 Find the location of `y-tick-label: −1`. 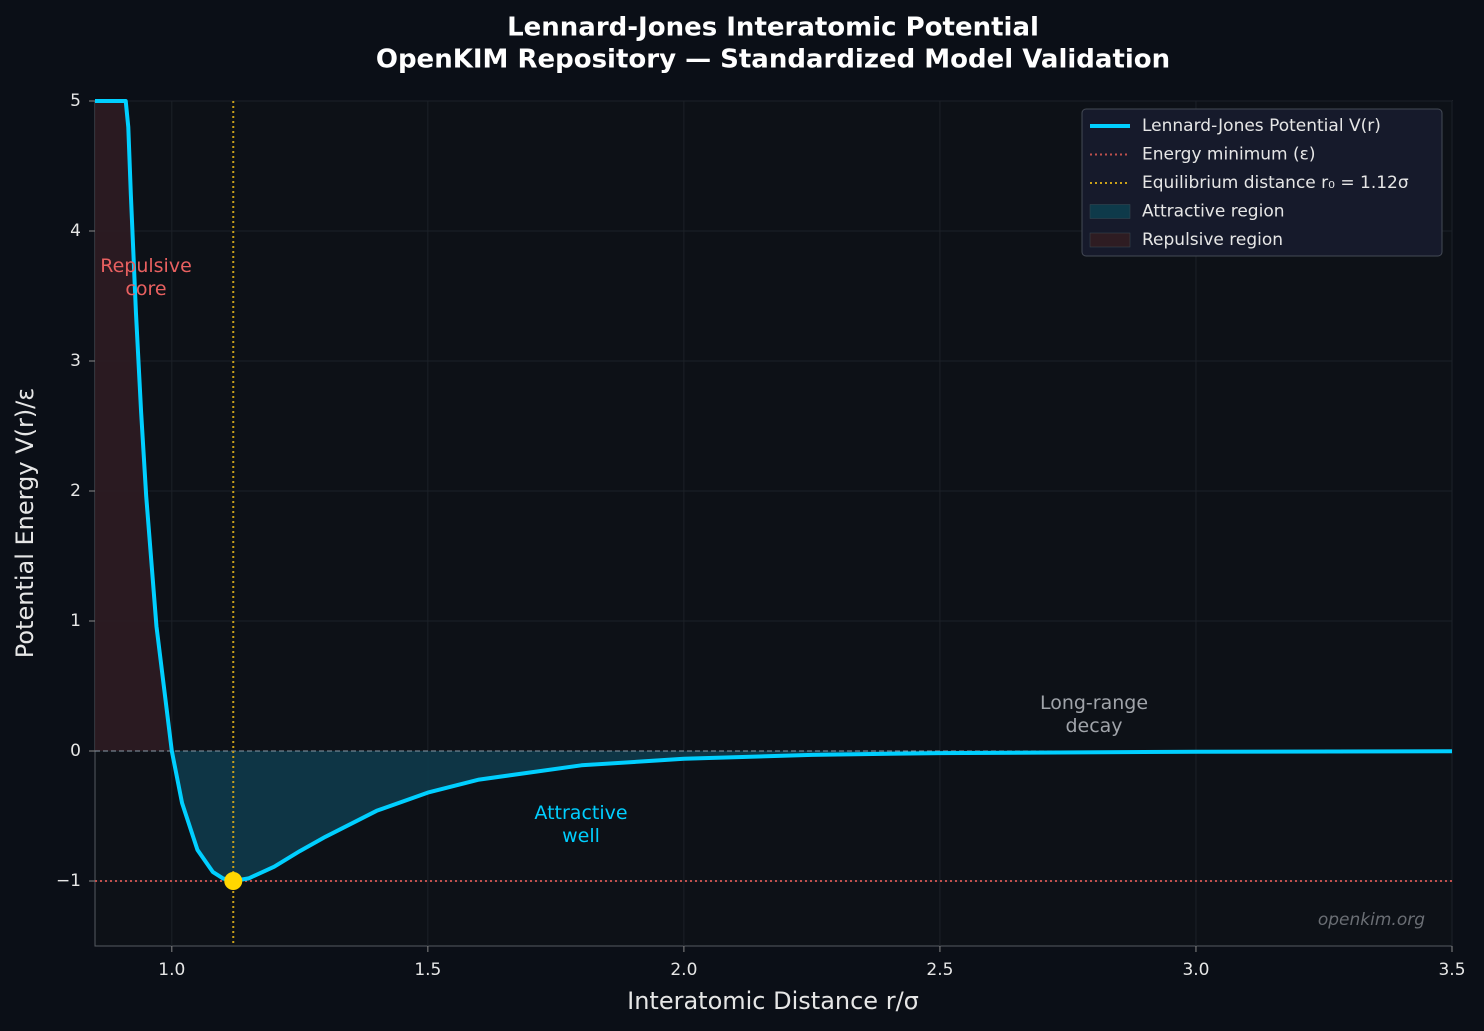

y-tick-label: −1 is located at coordinates (68, 881).